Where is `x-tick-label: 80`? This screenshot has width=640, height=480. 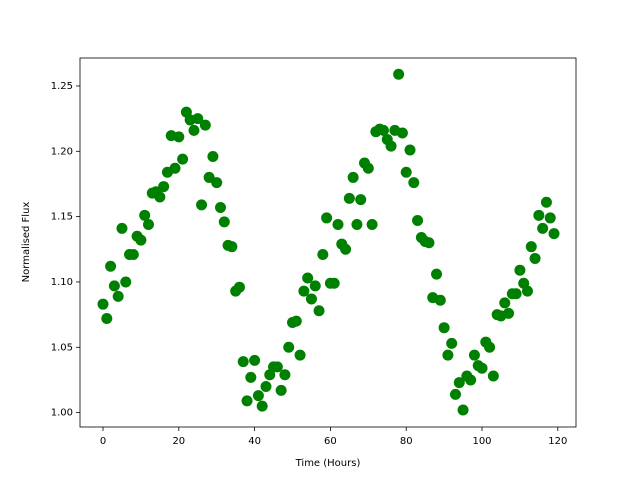
x-tick-label: 80 is located at coordinates (406, 441).